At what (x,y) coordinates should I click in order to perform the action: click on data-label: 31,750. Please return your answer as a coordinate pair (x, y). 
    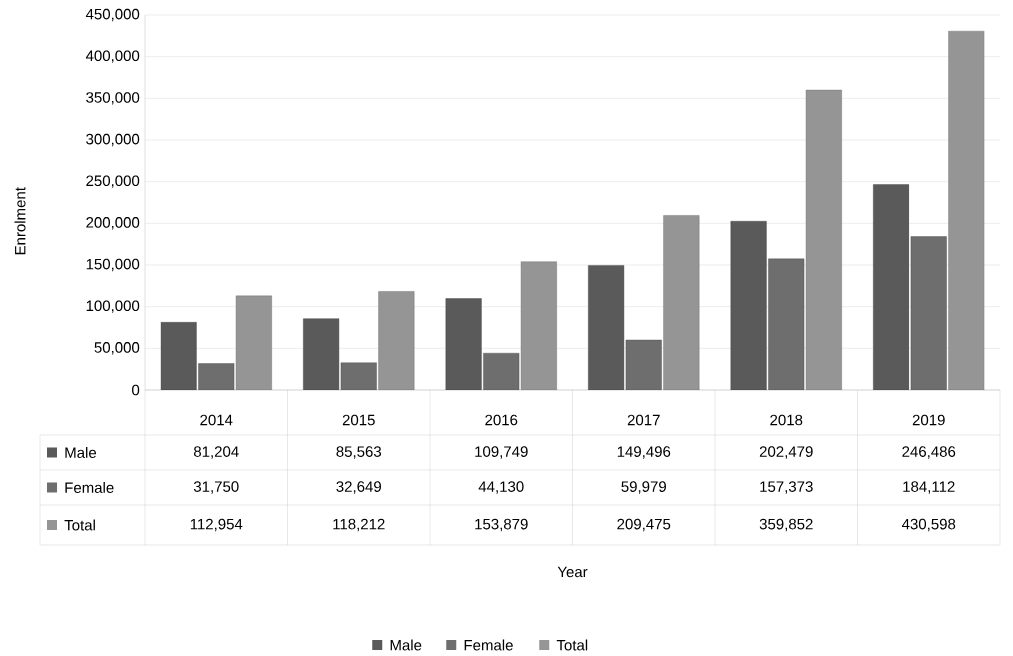
    Looking at the image, I should click on (216, 487).